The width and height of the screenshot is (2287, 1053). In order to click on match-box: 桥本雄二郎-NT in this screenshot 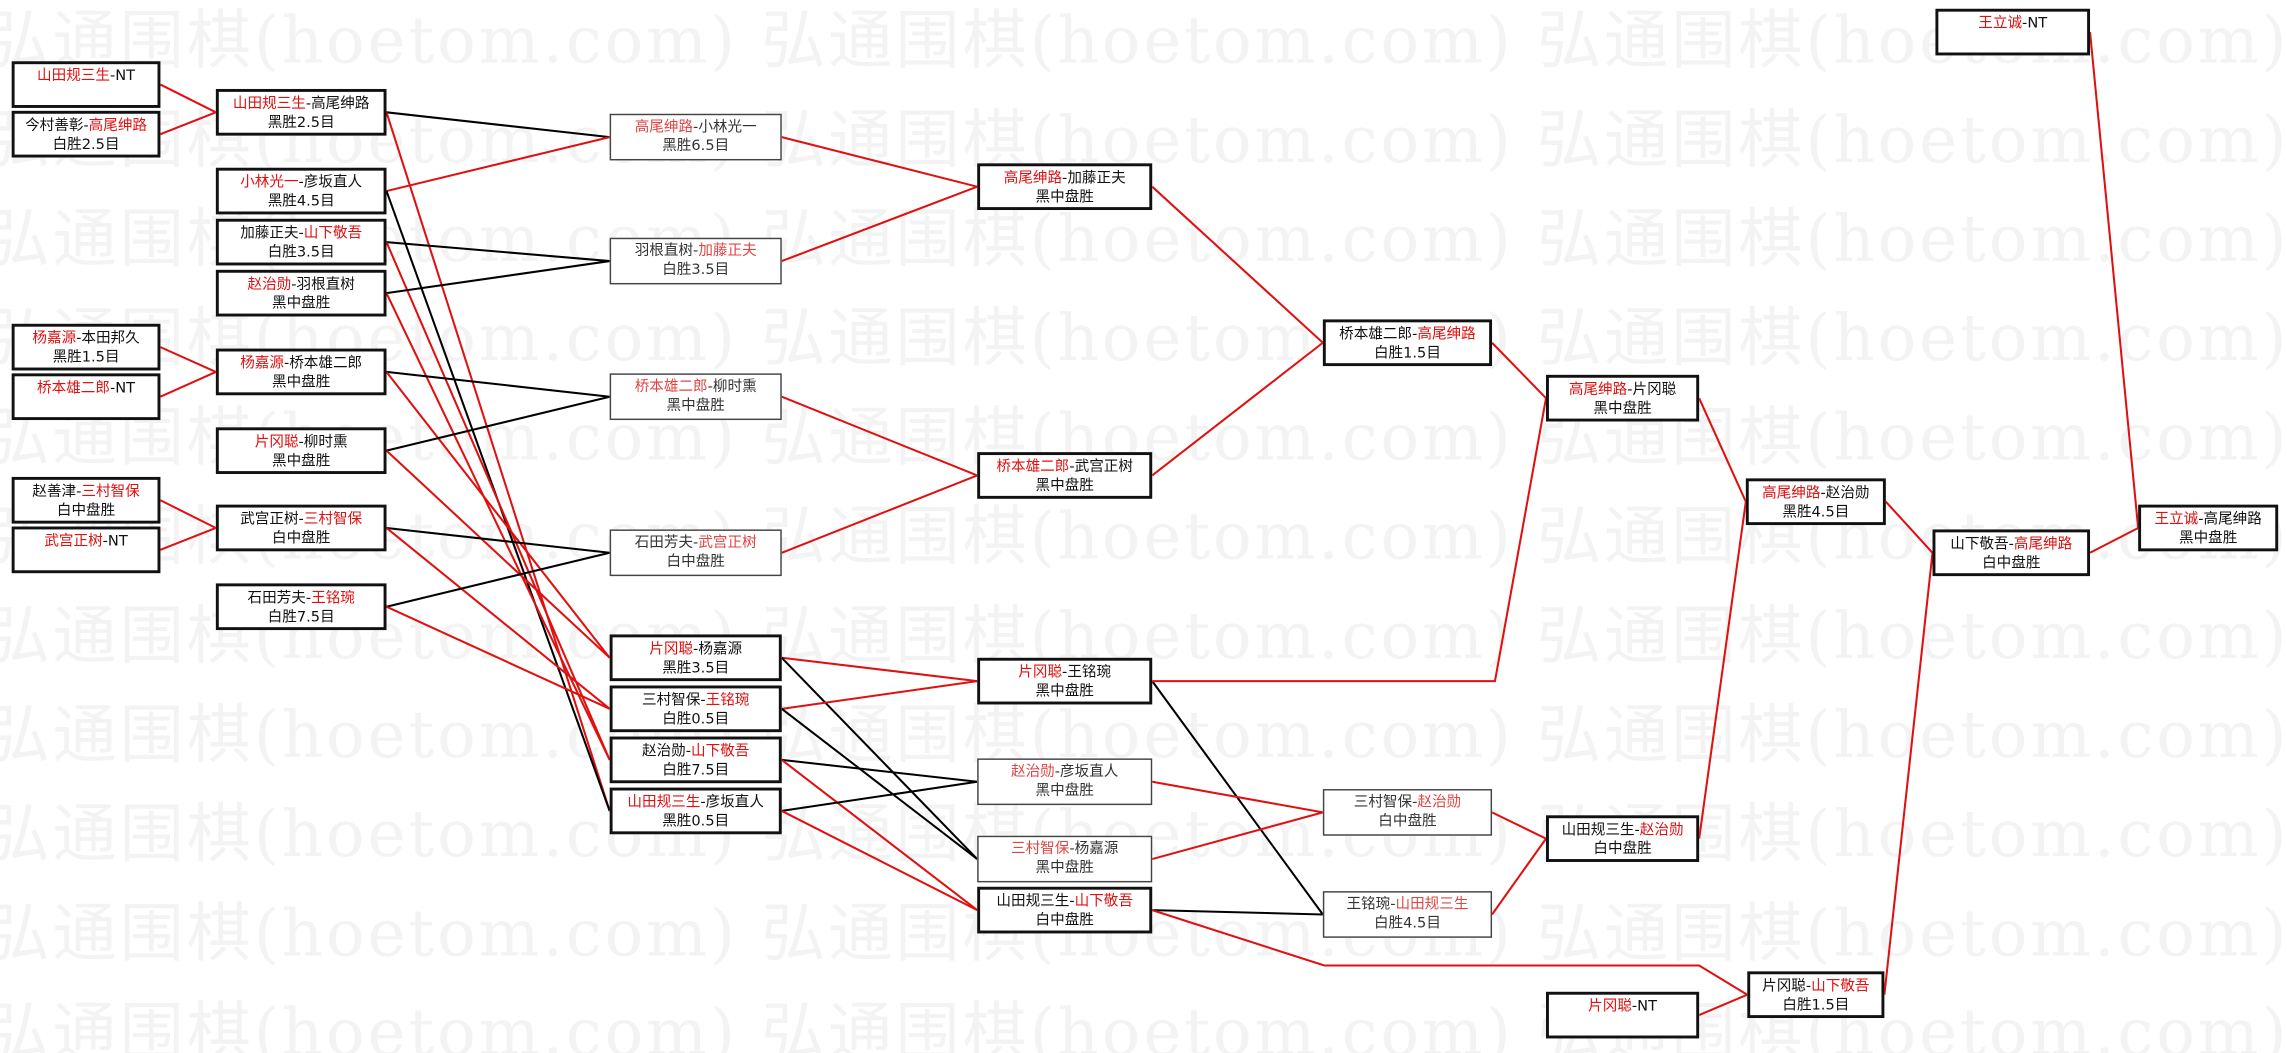, I will do `click(86, 397)`.